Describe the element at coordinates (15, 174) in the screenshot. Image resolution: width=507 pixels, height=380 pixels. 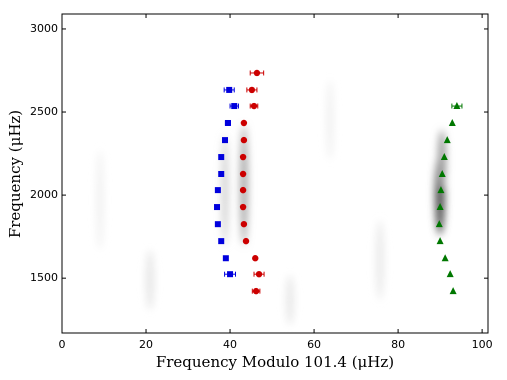
I see `y-axis-title: Frequency (μHz)` at that location.